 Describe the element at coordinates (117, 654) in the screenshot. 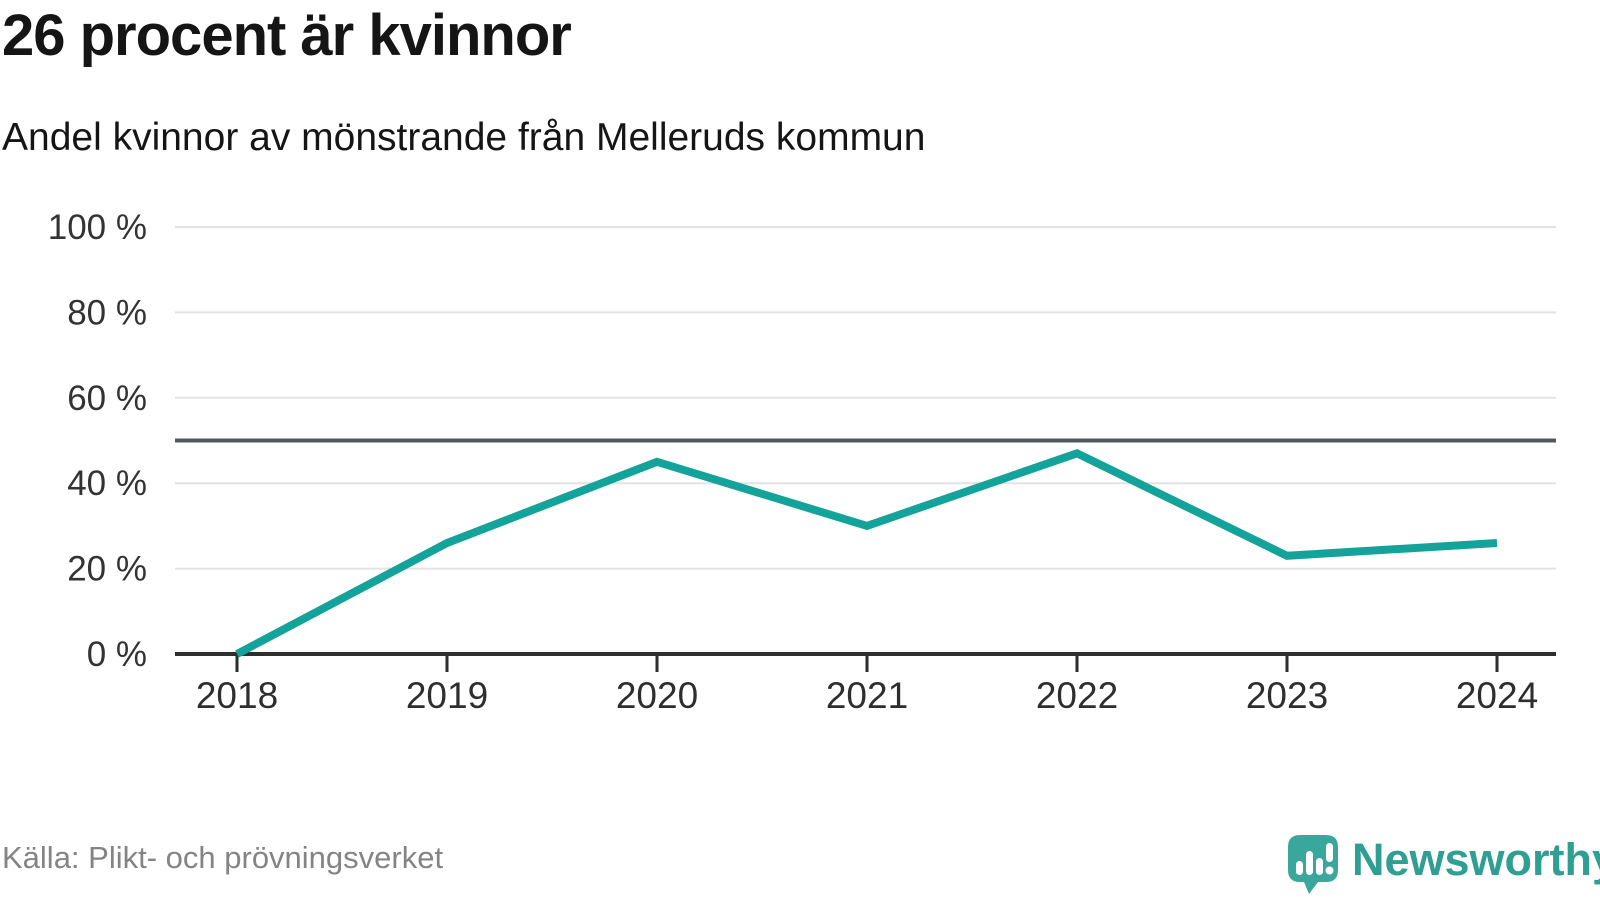

I see `y-tick-label: 0 %` at that location.